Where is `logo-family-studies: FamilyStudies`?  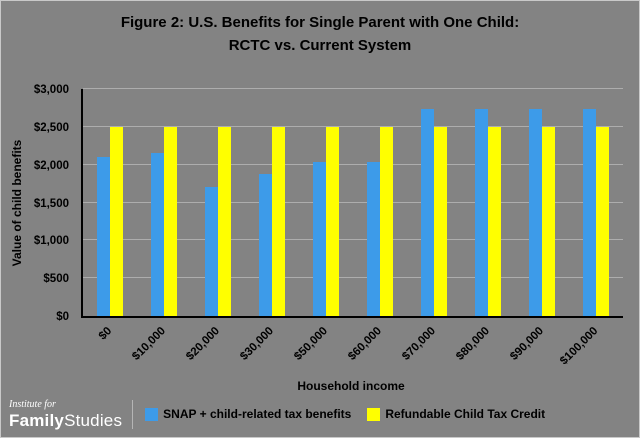 logo-family-studies: FamilyStudies is located at coordinates (65, 420).